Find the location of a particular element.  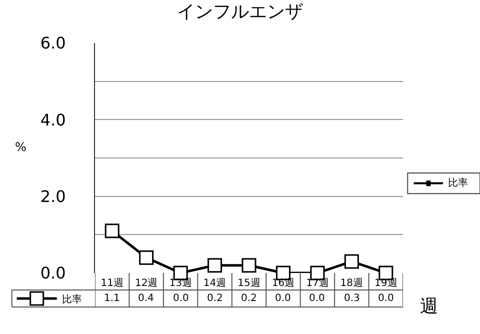

chart-title: インフルエンザ is located at coordinates (240, 12).